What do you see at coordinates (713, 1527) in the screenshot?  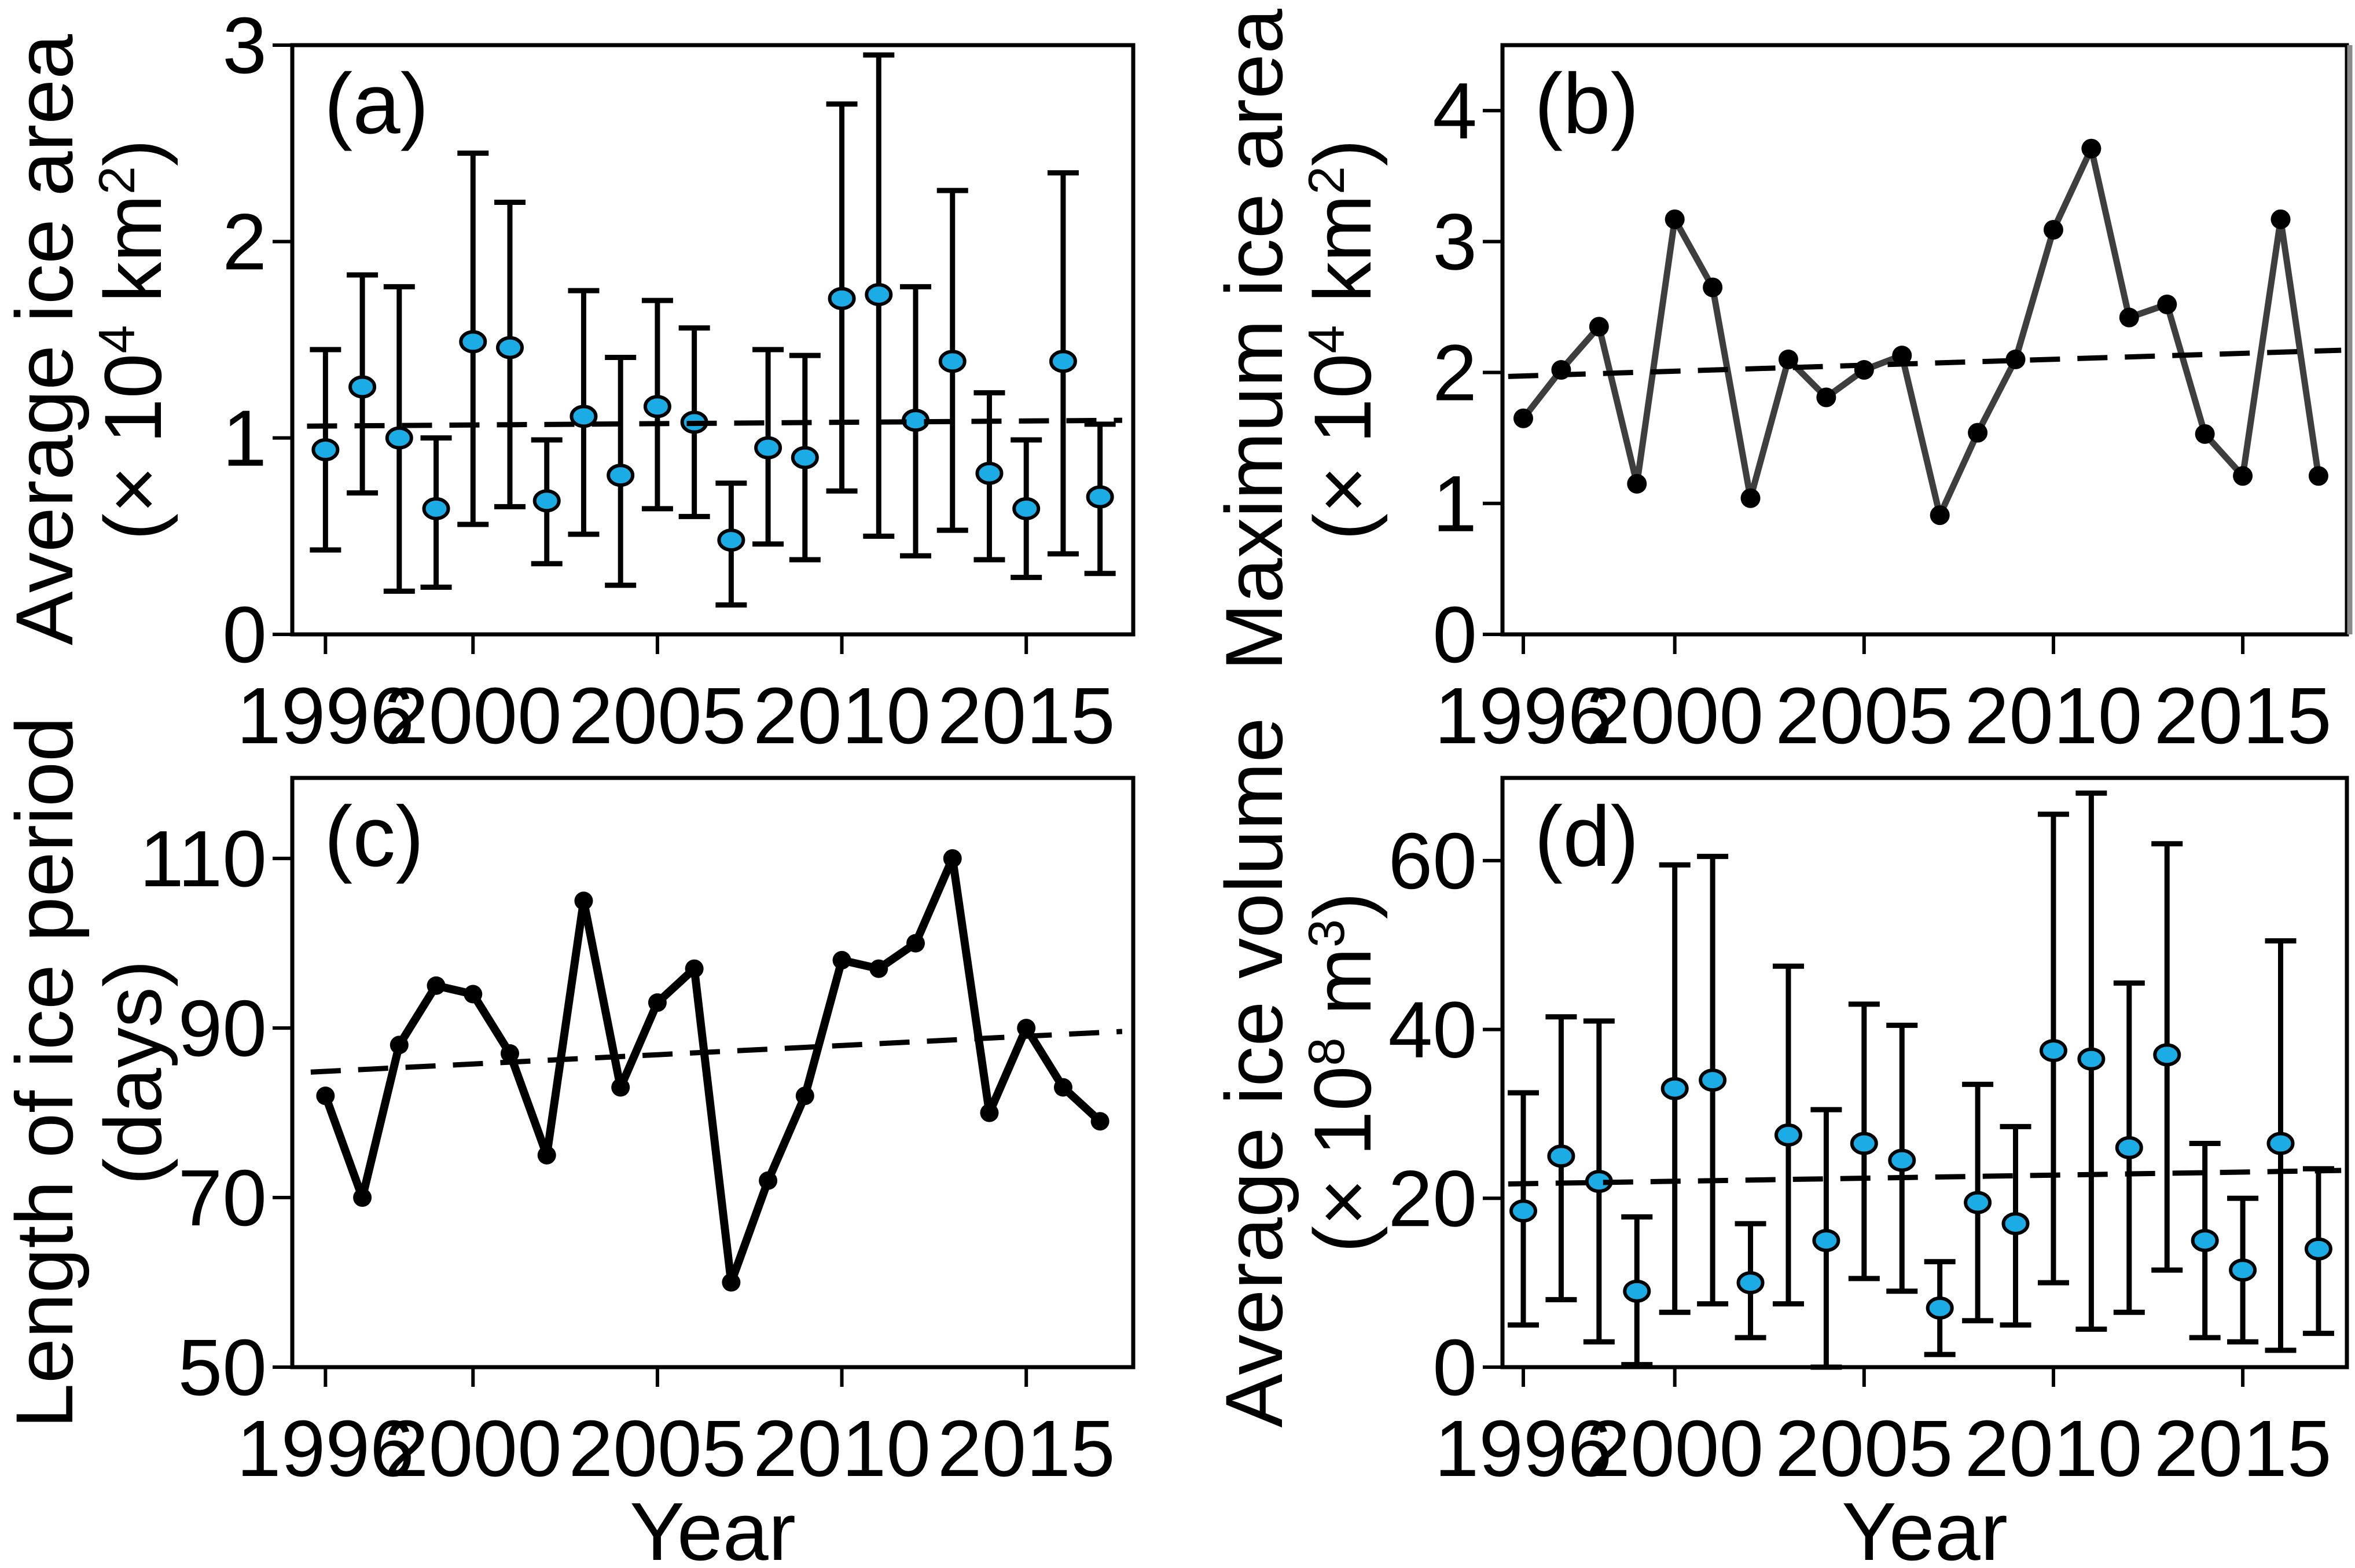 I see `x-axis-title-c: Year` at bounding box center [713, 1527].